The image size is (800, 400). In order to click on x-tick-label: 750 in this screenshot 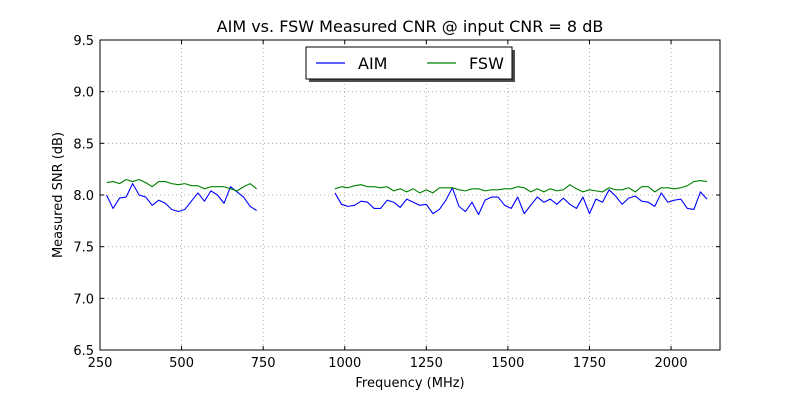, I will do `click(263, 363)`.